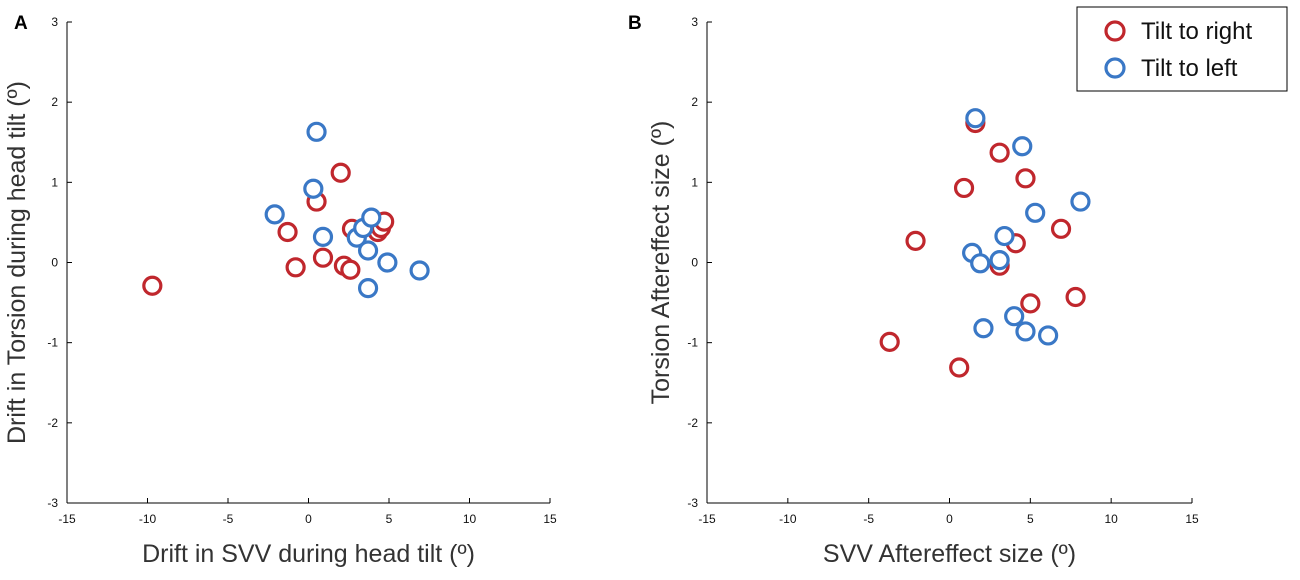  What do you see at coordinates (661, 263) in the screenshot?
I see `y-axis-label: Torsion Aftereffect size (º)` at bounding box center [661, 263].